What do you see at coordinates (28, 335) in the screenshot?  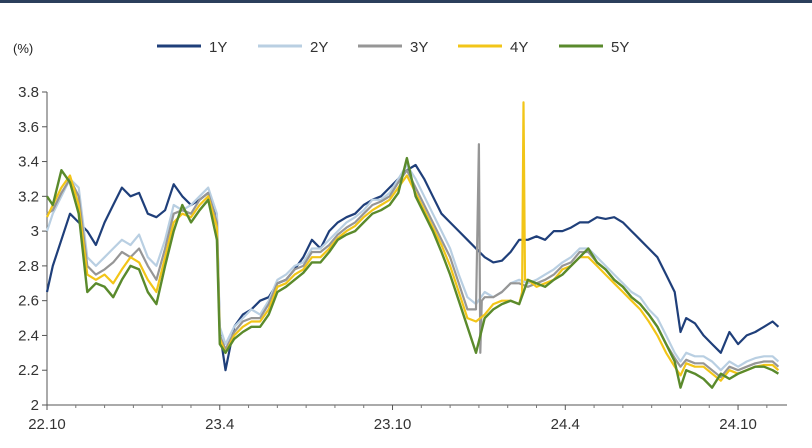 I see `y-tick-label: 2.4` at bounding box center [28, 335].